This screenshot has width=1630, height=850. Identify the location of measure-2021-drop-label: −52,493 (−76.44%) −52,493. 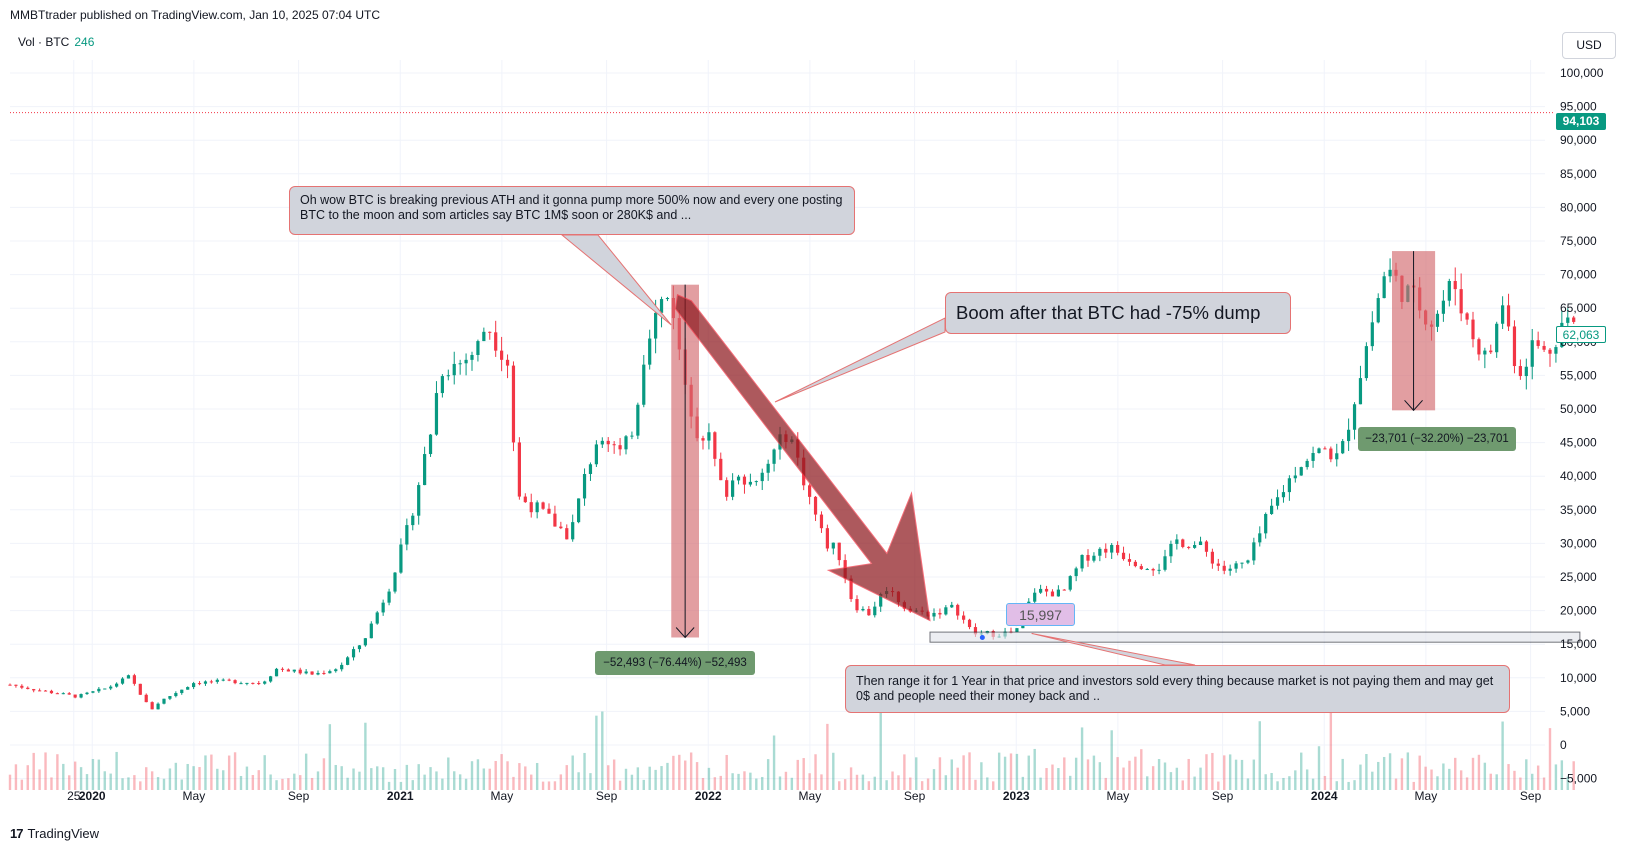
(675, 663).